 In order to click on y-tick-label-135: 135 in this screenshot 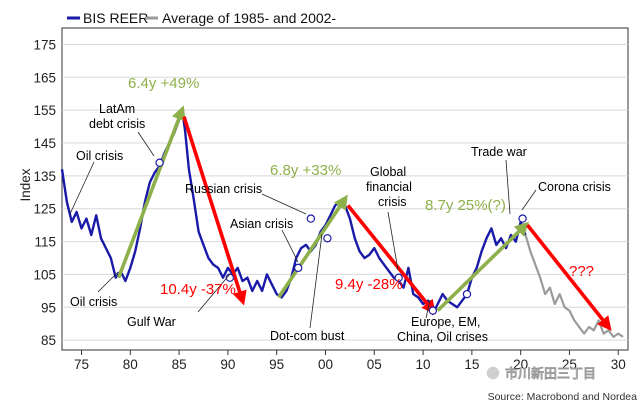, I will do `click(44, 176)`.